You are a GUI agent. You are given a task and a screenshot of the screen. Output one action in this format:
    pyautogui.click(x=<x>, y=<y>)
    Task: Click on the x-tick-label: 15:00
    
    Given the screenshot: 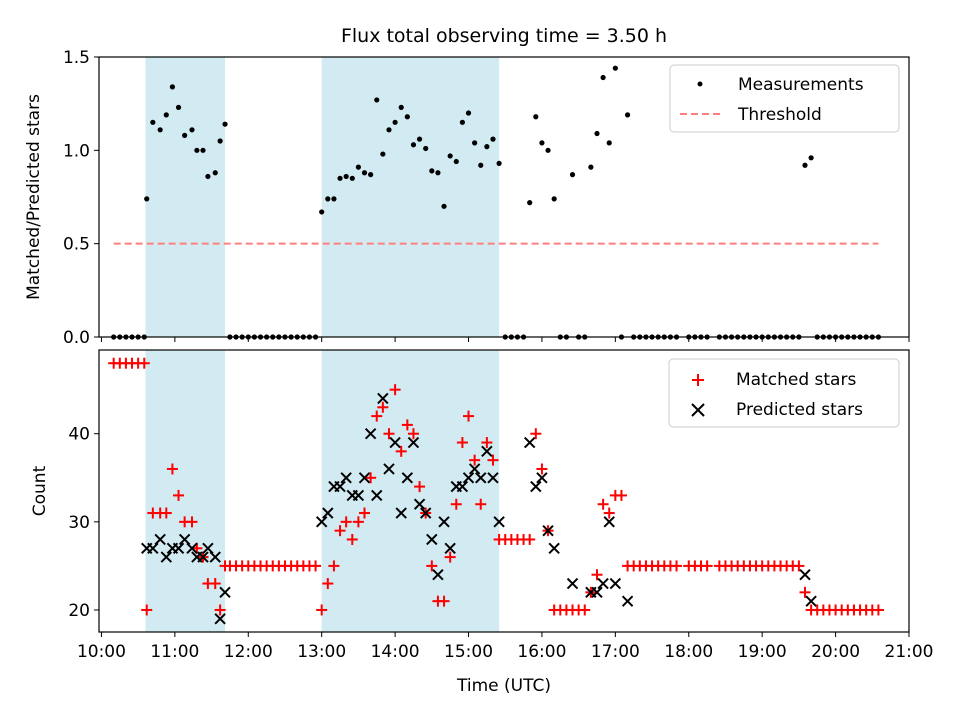 What is the action you would take?
    pyautogui.click(x=468, y=652)
    